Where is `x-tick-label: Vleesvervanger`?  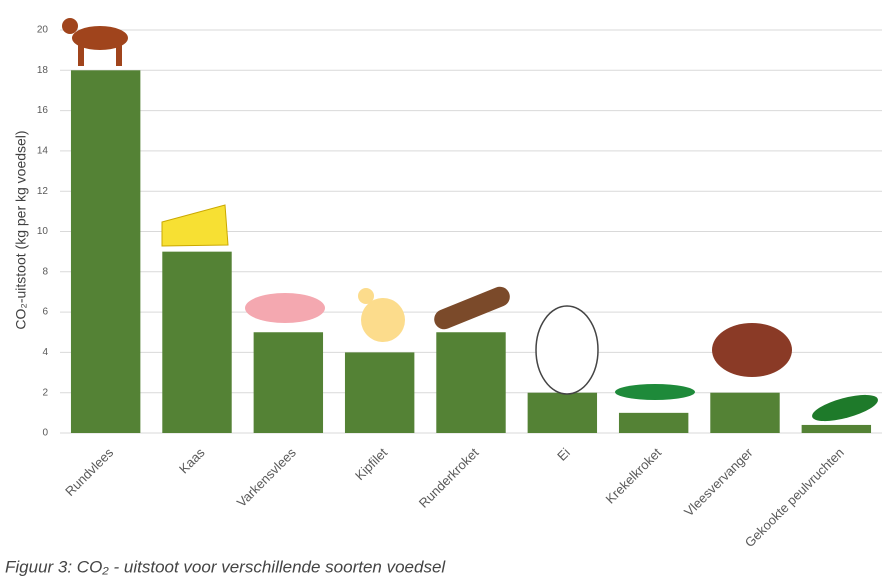
x-tick-label: Vleesvervanger is located at coordinates (718, 481).